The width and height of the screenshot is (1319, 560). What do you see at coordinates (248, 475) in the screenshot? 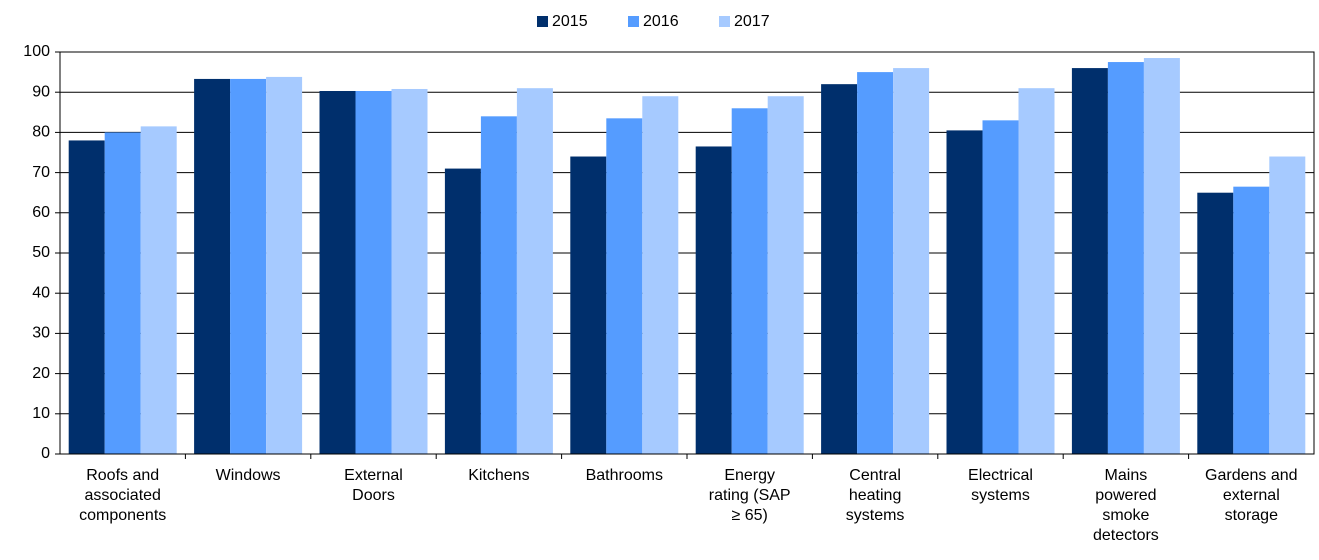
I see `x-tick-label: Windows` at bounding box center [248, 475].